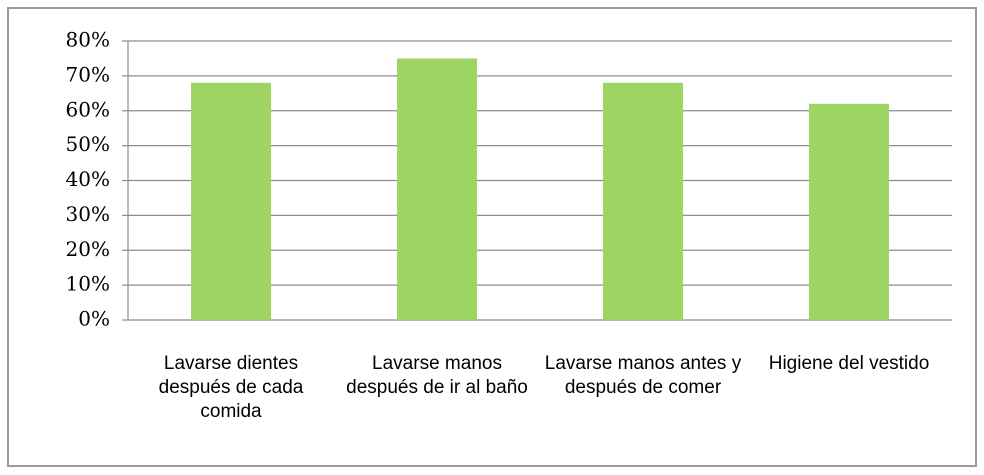 The image size is (984, 475). Describe the element at coordinates (88, 249) in the screenshot. I see `y-tick-label: 20%` at that location.